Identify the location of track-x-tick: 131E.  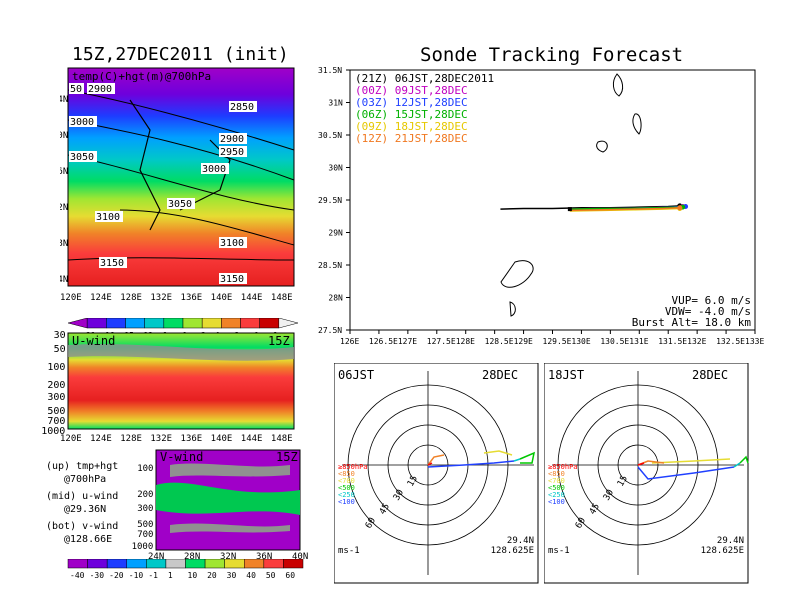
(638, 341).